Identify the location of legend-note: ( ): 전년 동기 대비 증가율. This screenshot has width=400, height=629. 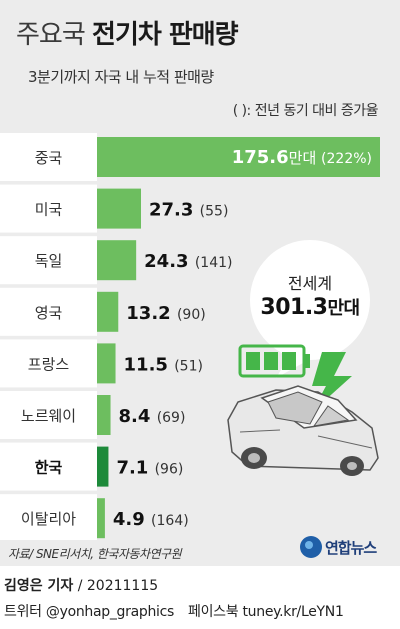
(305, 111).